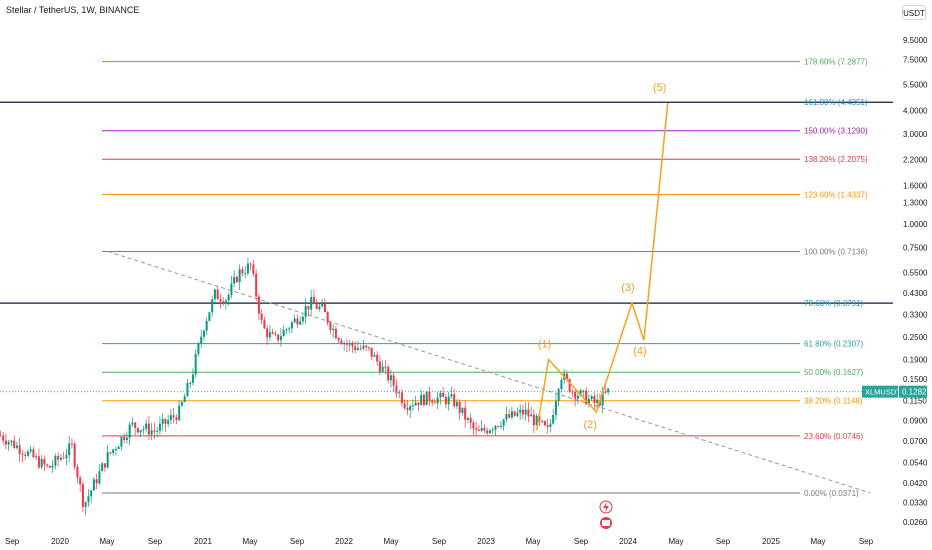 This screenshot has width=932, height=550. Describe the element at coordinates (836, 62) in the screenshot. I see `fib-level-label: 178.60% (7.2877)` at that location.